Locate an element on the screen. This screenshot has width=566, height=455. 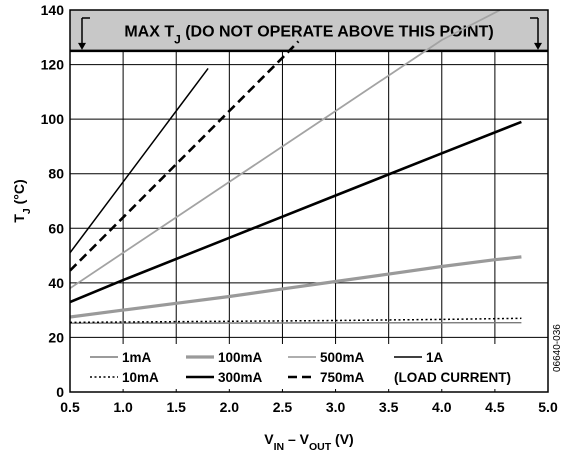
series-line-1ma is located at coordinates (296, 323).